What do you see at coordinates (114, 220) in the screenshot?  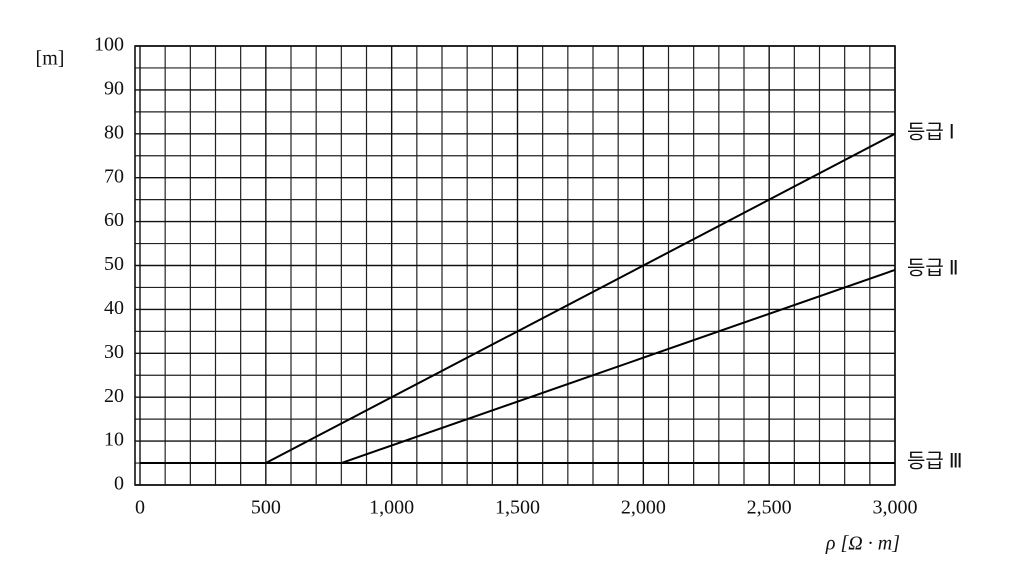 I see `y-tick-label: 60` at bounding box center [114, 220].